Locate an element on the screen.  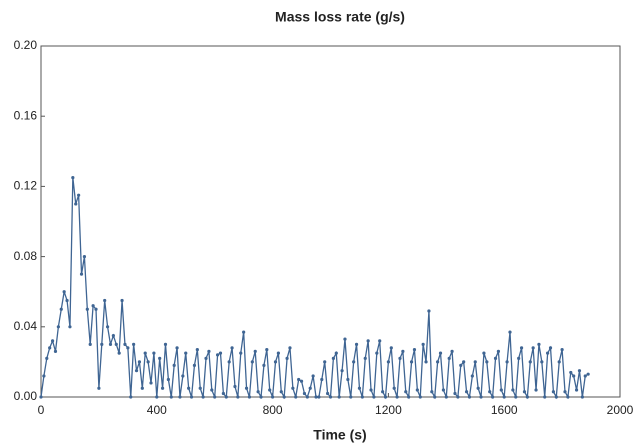
x-axis-label: Time (s) is located at coordinates (339, 435).